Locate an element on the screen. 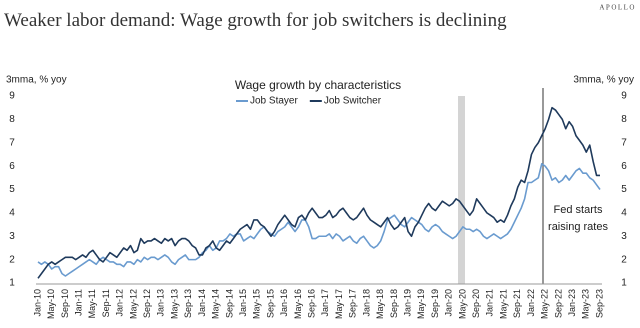 This screenshot has width=640, height=328. y-tick-label: 4 is located at coordinates (12, 213).